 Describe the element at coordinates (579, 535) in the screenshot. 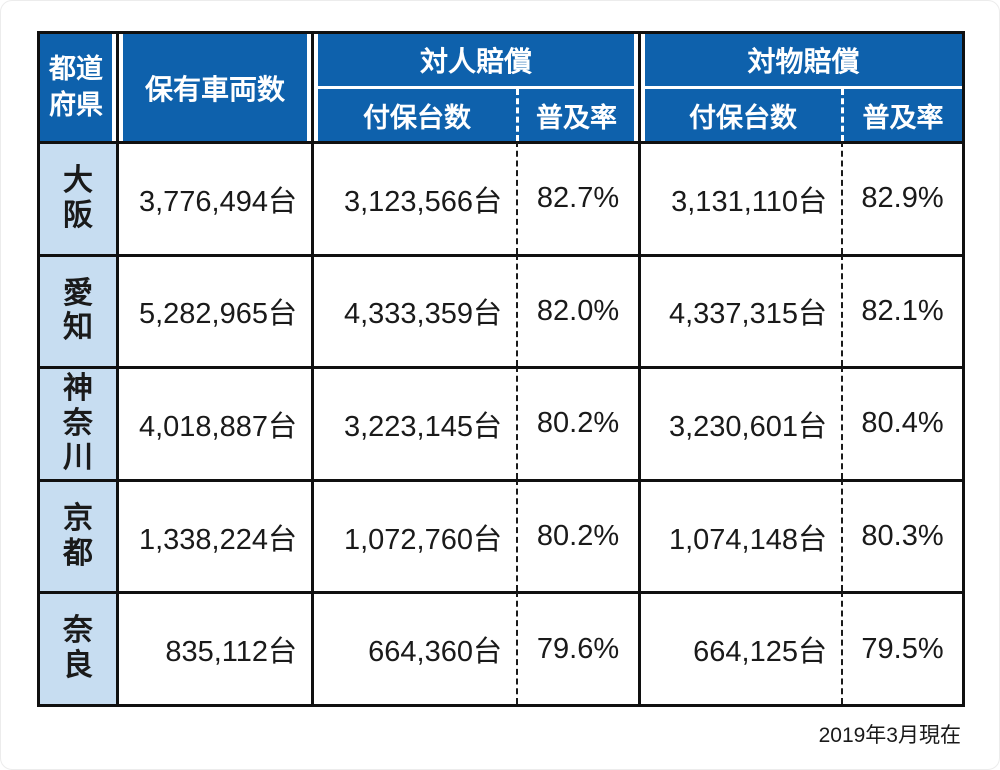

I see `cell-bi-rate-kyoto: 80.2%` at that location.